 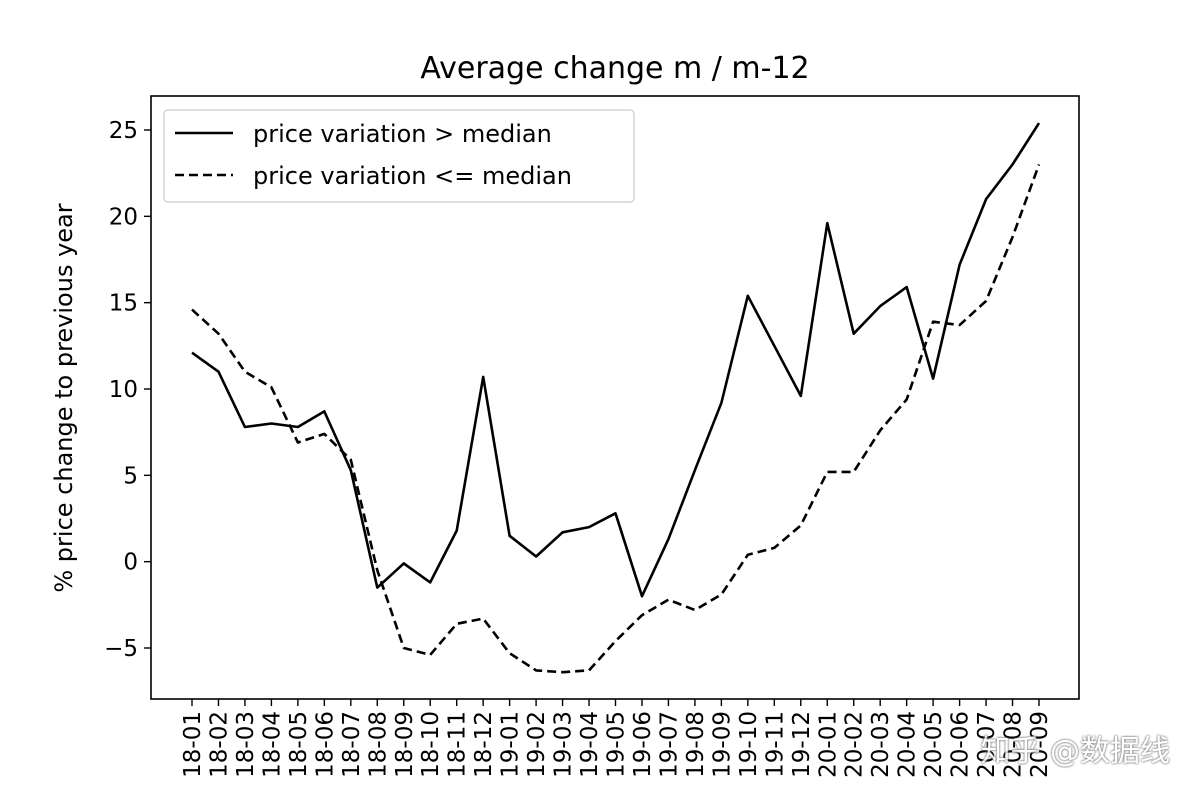 I want to click on x-tick-label: 18-04, so click(x=272, y=744).